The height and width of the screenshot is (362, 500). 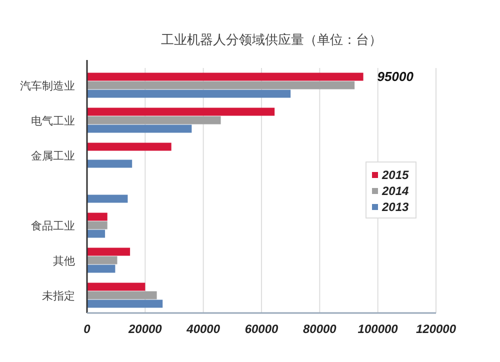 I want to click on x-tick-label: 20000, so click(x=144, y=329).